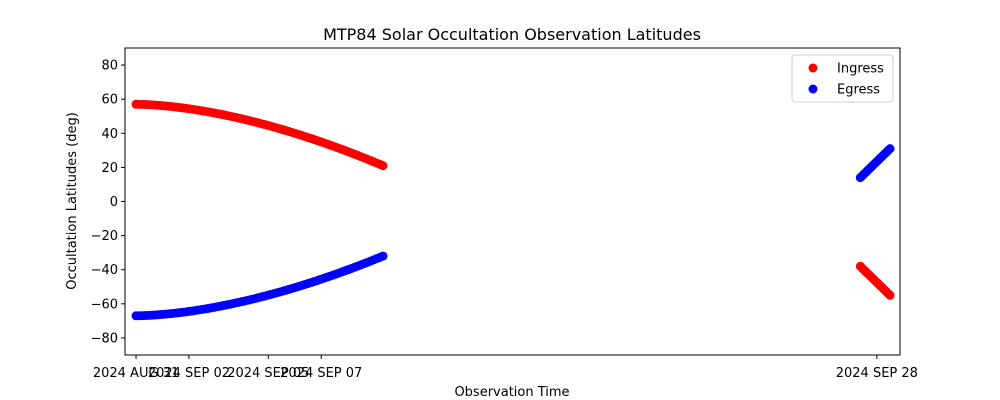  Describe the element at coordinates (104, 338) in the screenshot. I see `y-tick-label: −80` at that location.